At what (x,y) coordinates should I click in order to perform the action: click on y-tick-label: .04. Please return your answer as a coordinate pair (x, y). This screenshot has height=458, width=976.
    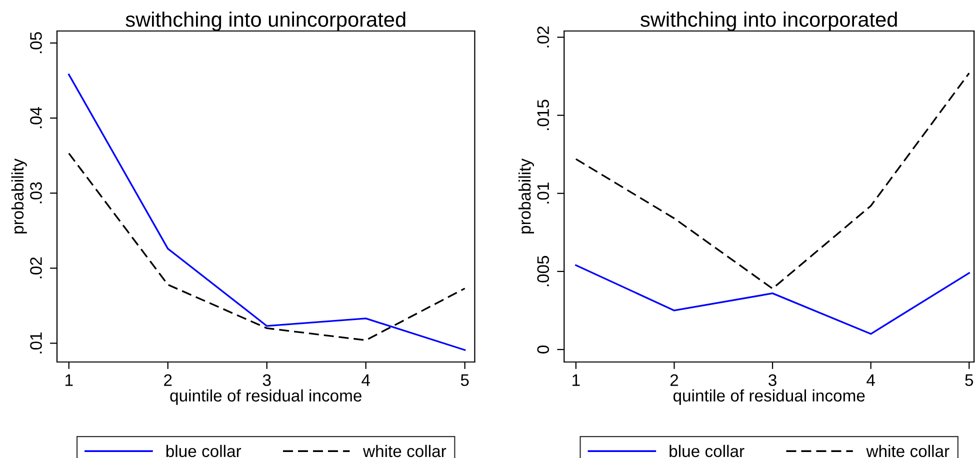
    Looking at the image, I should click on (36, 117).